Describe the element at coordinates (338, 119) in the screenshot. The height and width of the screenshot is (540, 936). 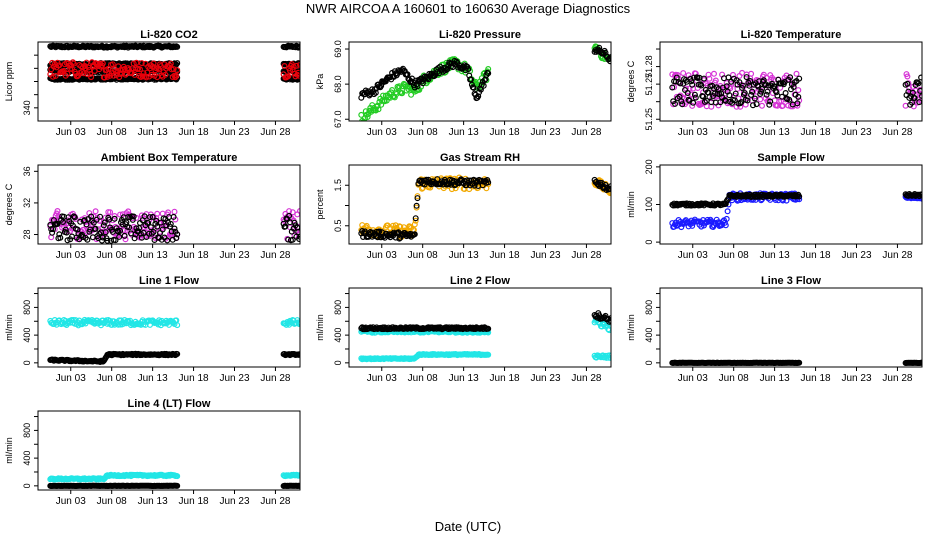
I see `y-tick-label: 67.0` at that location.